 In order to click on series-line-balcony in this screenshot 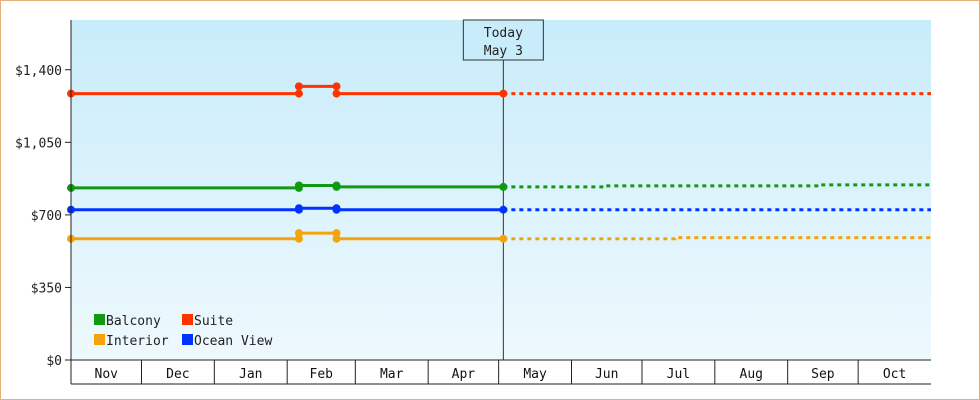, I will do `click(287, 186)`.